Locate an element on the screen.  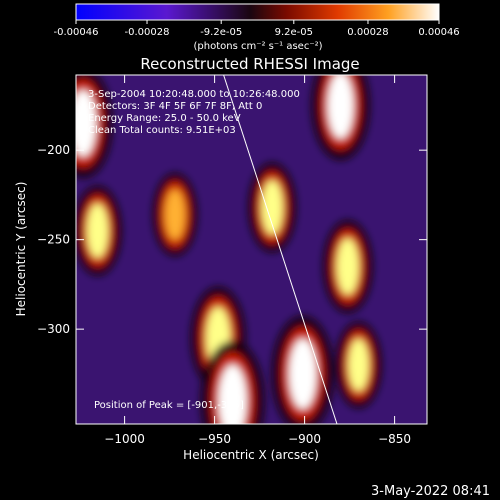
colorbar-gradient is located at coordinates (257, 12).